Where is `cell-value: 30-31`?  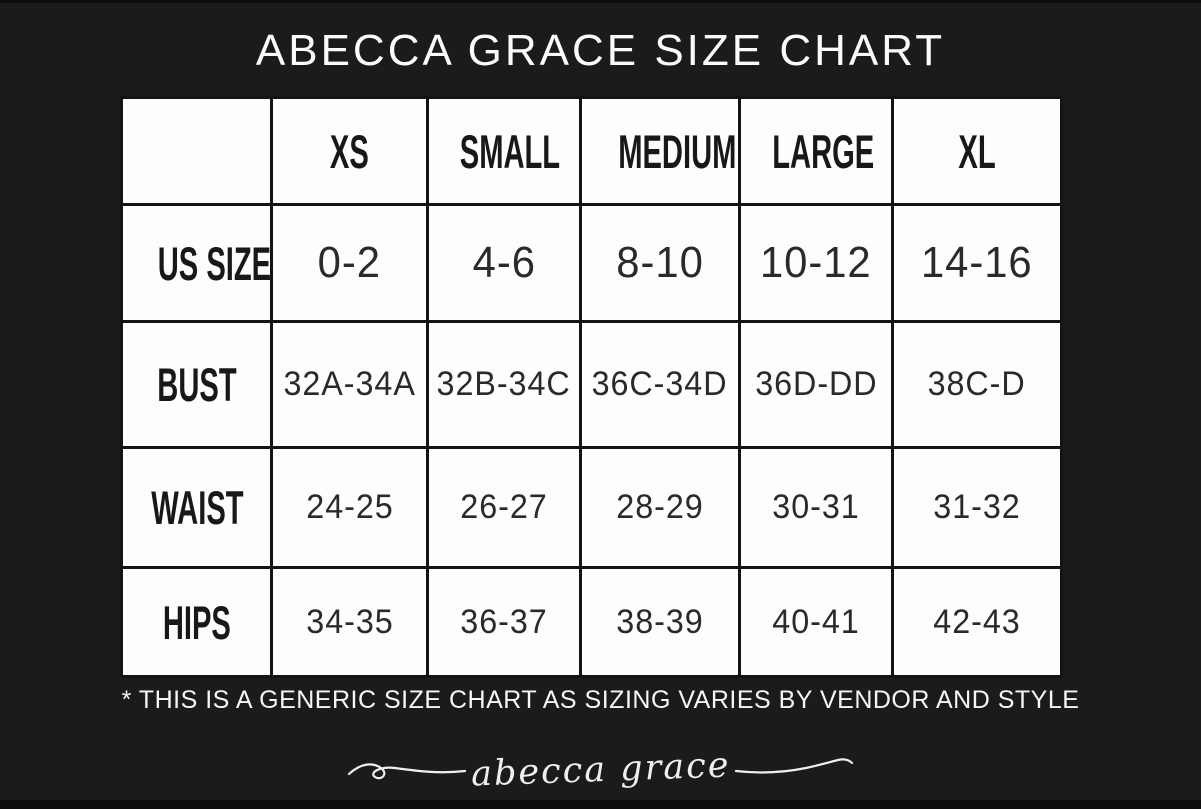
cell-value: 30-31 is located at coordinates (816, 507).